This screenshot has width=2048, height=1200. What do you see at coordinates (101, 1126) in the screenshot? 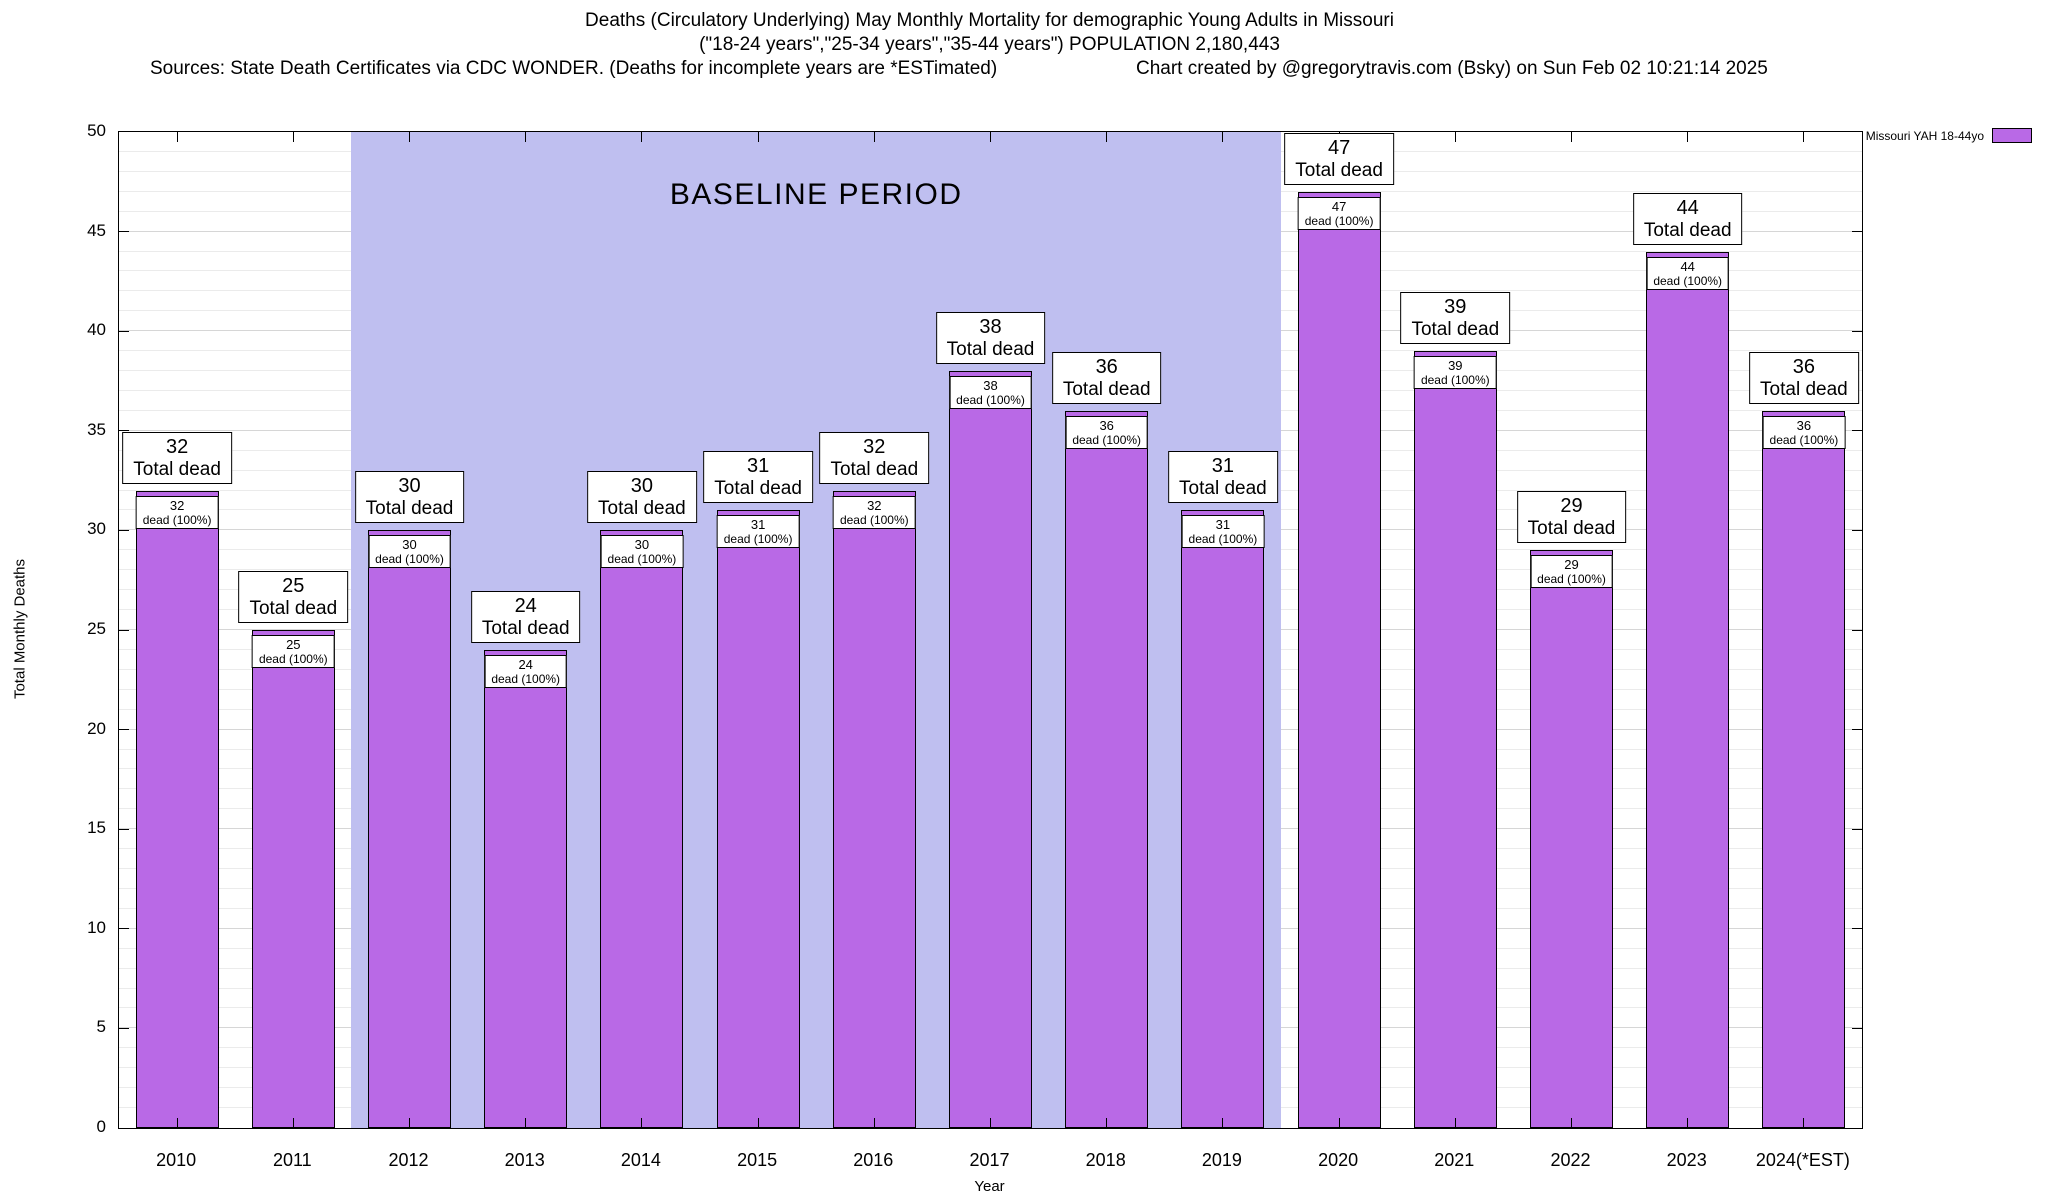
I see `y-tick-label: 0` at bounding box center [101, 1126].